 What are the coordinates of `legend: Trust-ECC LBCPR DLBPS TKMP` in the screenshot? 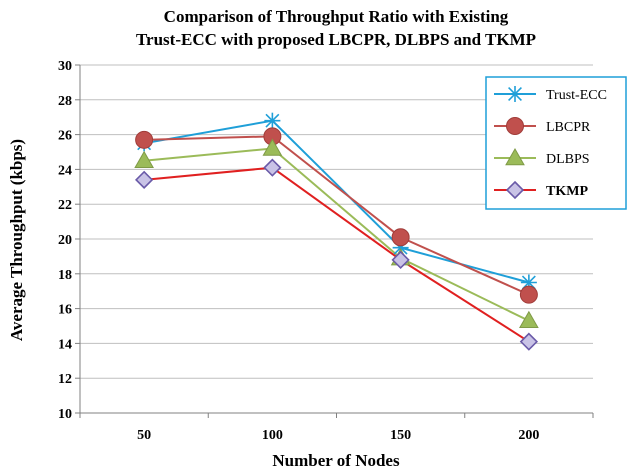 It's located at (556, 143).